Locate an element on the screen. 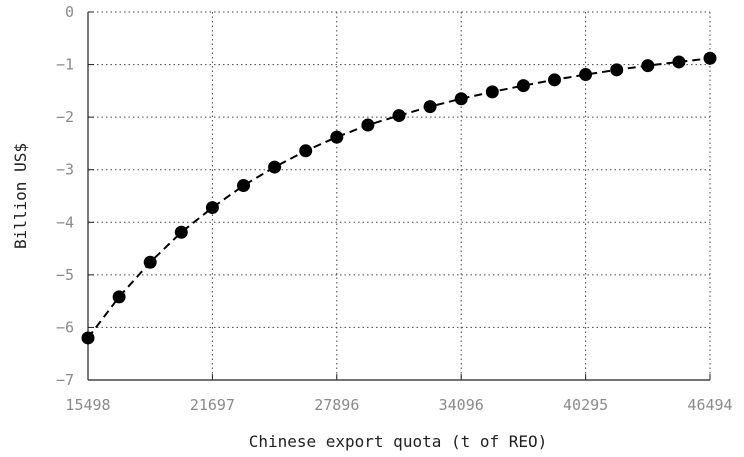 This screenshot has height=457, width=744. x-axis-label: Chinese export quota (t of REO) is located at coordinates (398, 441).